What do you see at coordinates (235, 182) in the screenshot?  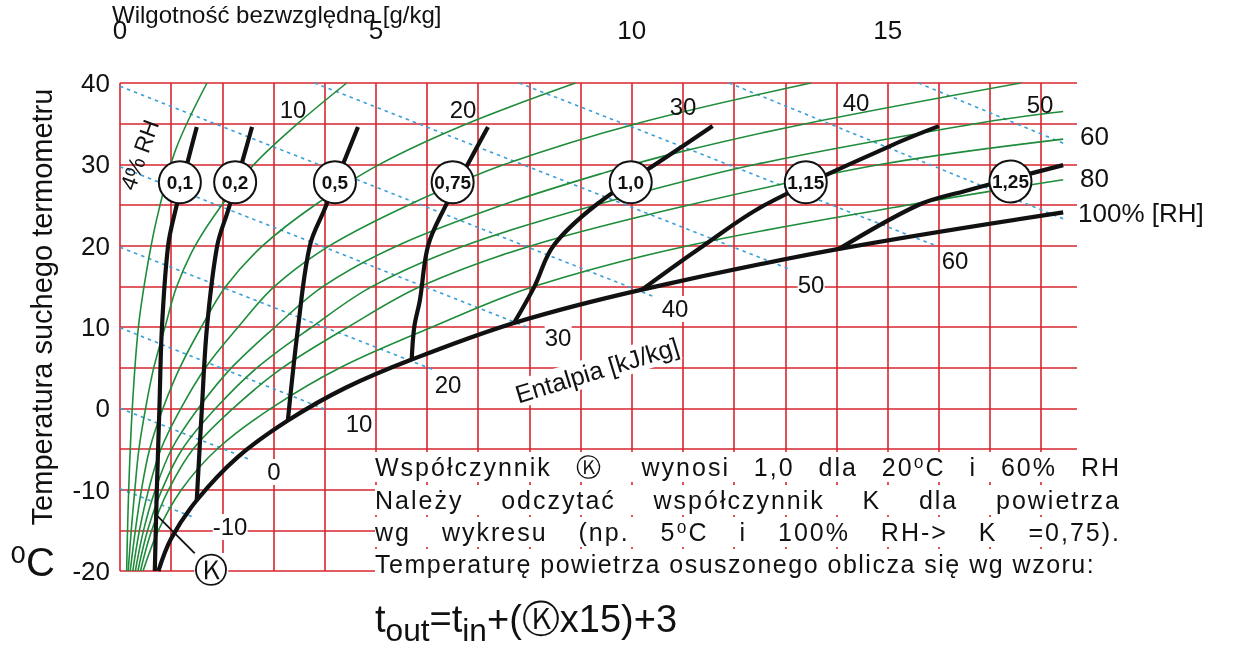 I see `annotation: 0,2` at bounding box center [235, 182].